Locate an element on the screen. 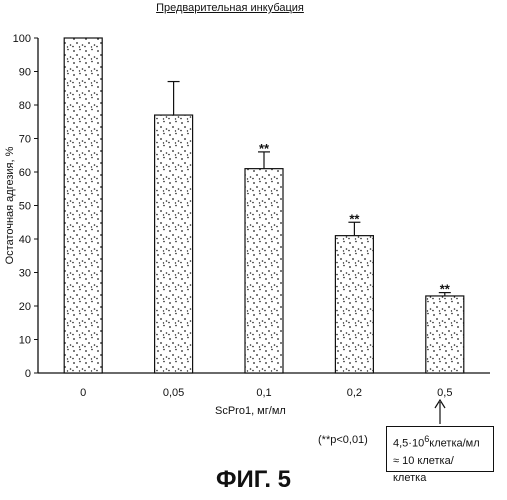  x-tick-label: 0 is located at coordinates (83, 393).